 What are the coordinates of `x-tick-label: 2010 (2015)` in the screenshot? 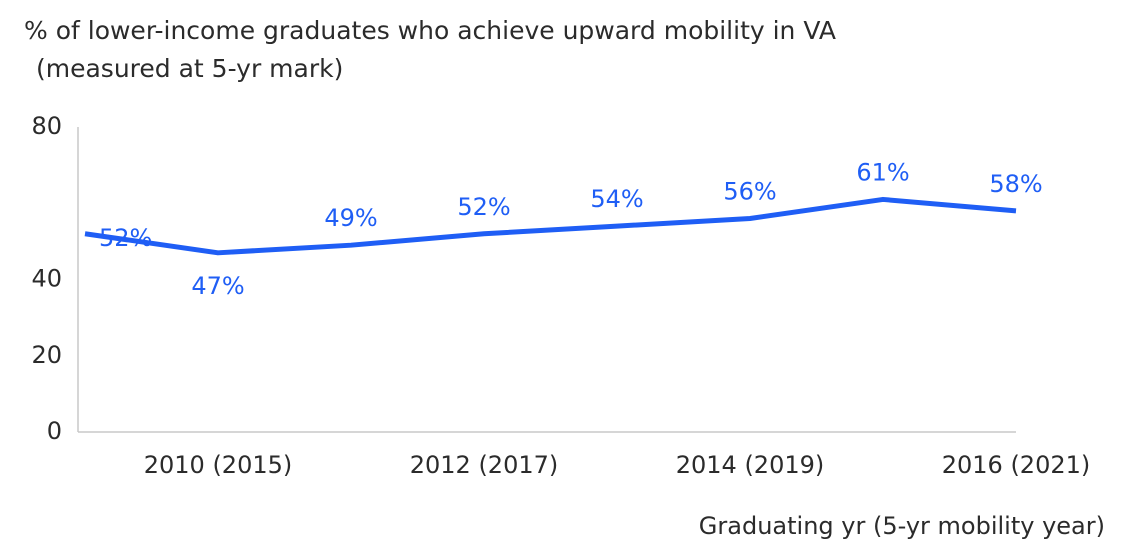 It's located at (218, 465).